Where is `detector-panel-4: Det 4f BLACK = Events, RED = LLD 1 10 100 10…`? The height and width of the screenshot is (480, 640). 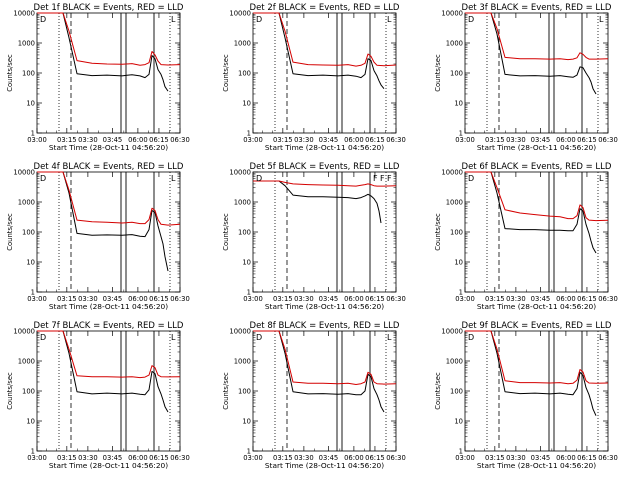
detector-panel-4: Det 4f BLACK = Events, RED = LLD 1 10 100 10… is located at coordinates (98, 236).